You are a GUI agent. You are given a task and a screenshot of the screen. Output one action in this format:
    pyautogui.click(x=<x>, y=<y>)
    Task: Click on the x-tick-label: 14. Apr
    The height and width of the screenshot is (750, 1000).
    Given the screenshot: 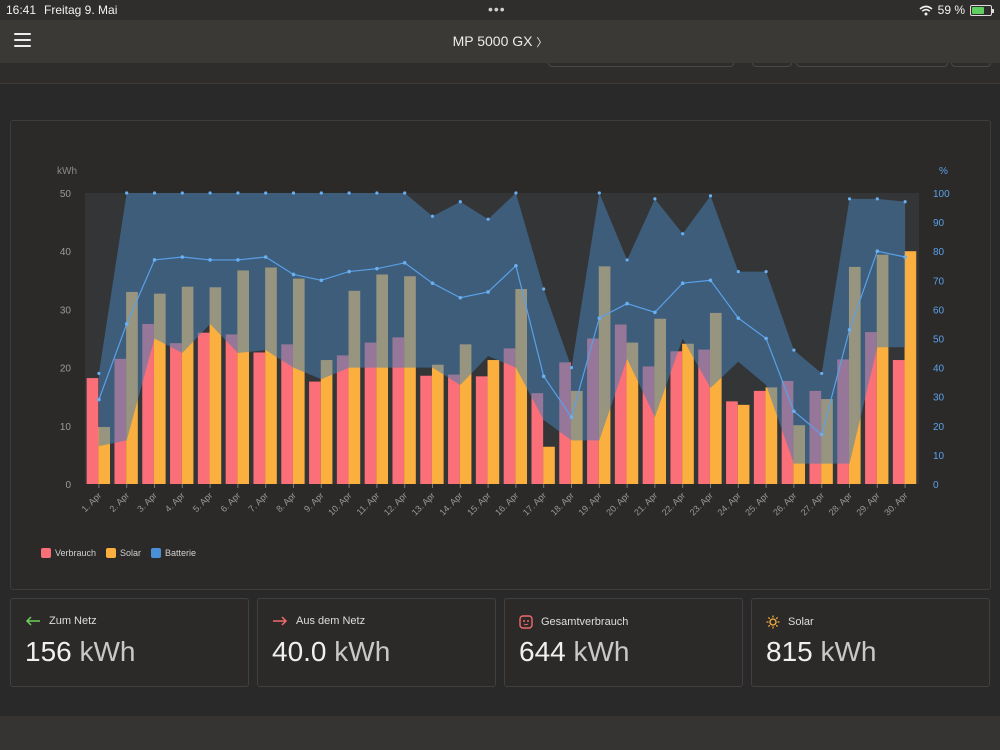 What is the action you would take?
    pyautogui.click(x=450, y=503)
    